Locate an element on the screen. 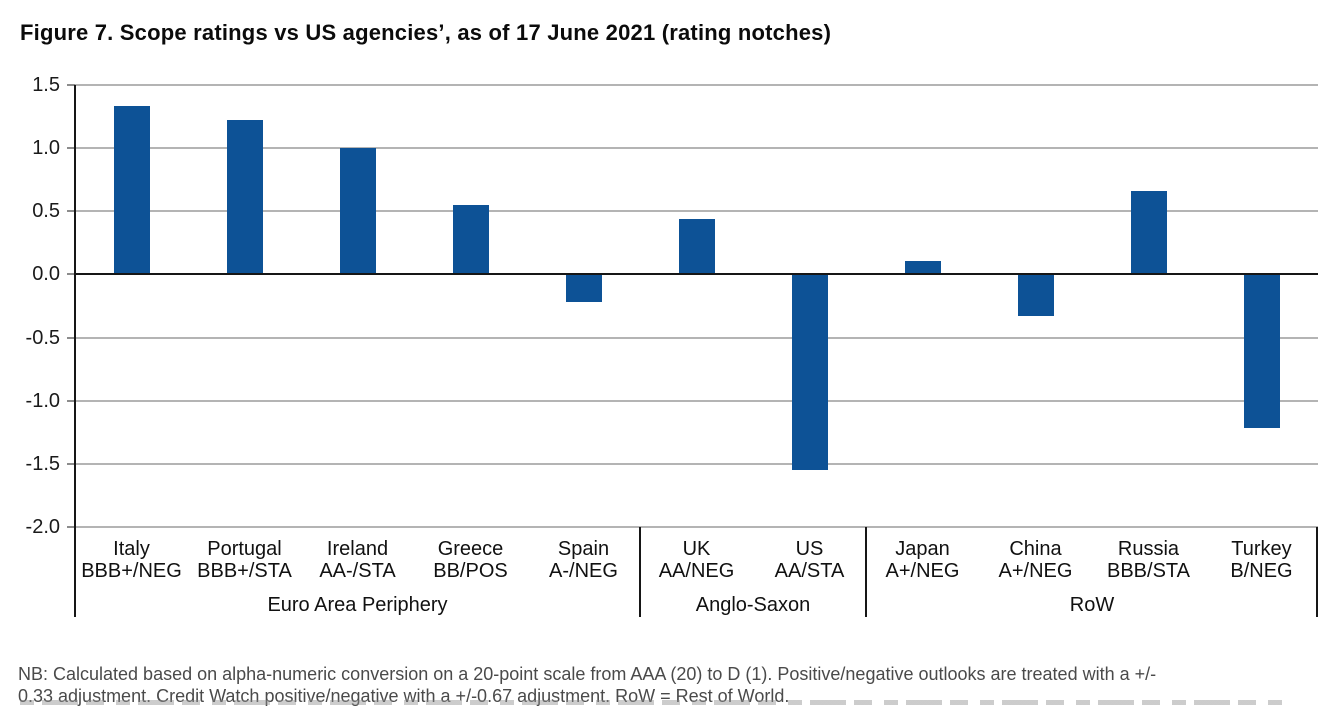 This screenshot has height=707, width=1326. y-tick-label: -2.0 is located at coordinates (42, 527).